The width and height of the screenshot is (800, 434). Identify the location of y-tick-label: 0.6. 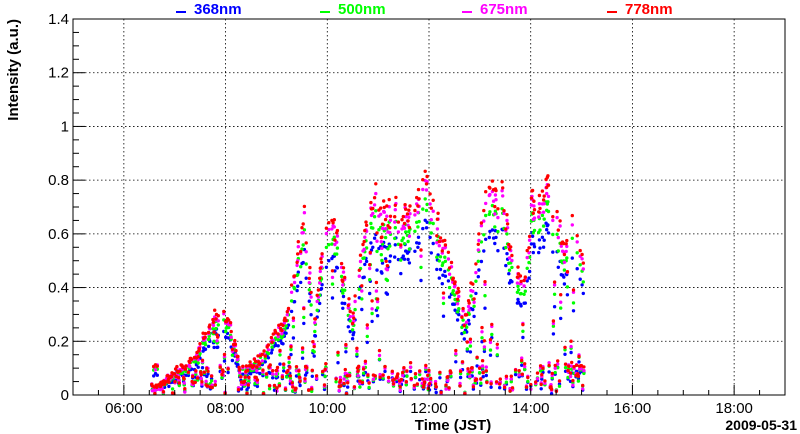
(58, 234).